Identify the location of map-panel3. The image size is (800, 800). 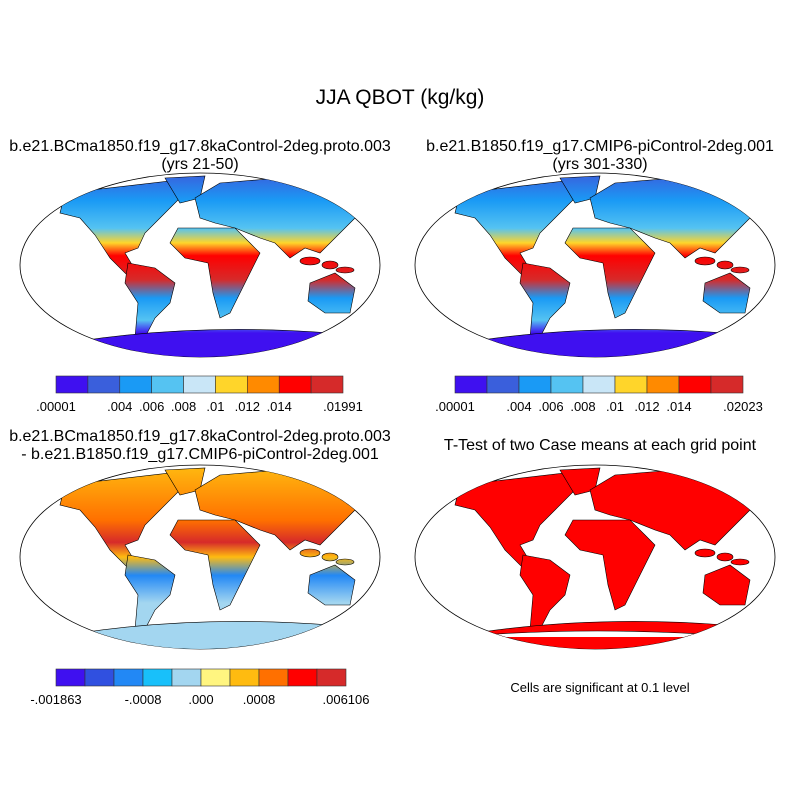
(200, 557).